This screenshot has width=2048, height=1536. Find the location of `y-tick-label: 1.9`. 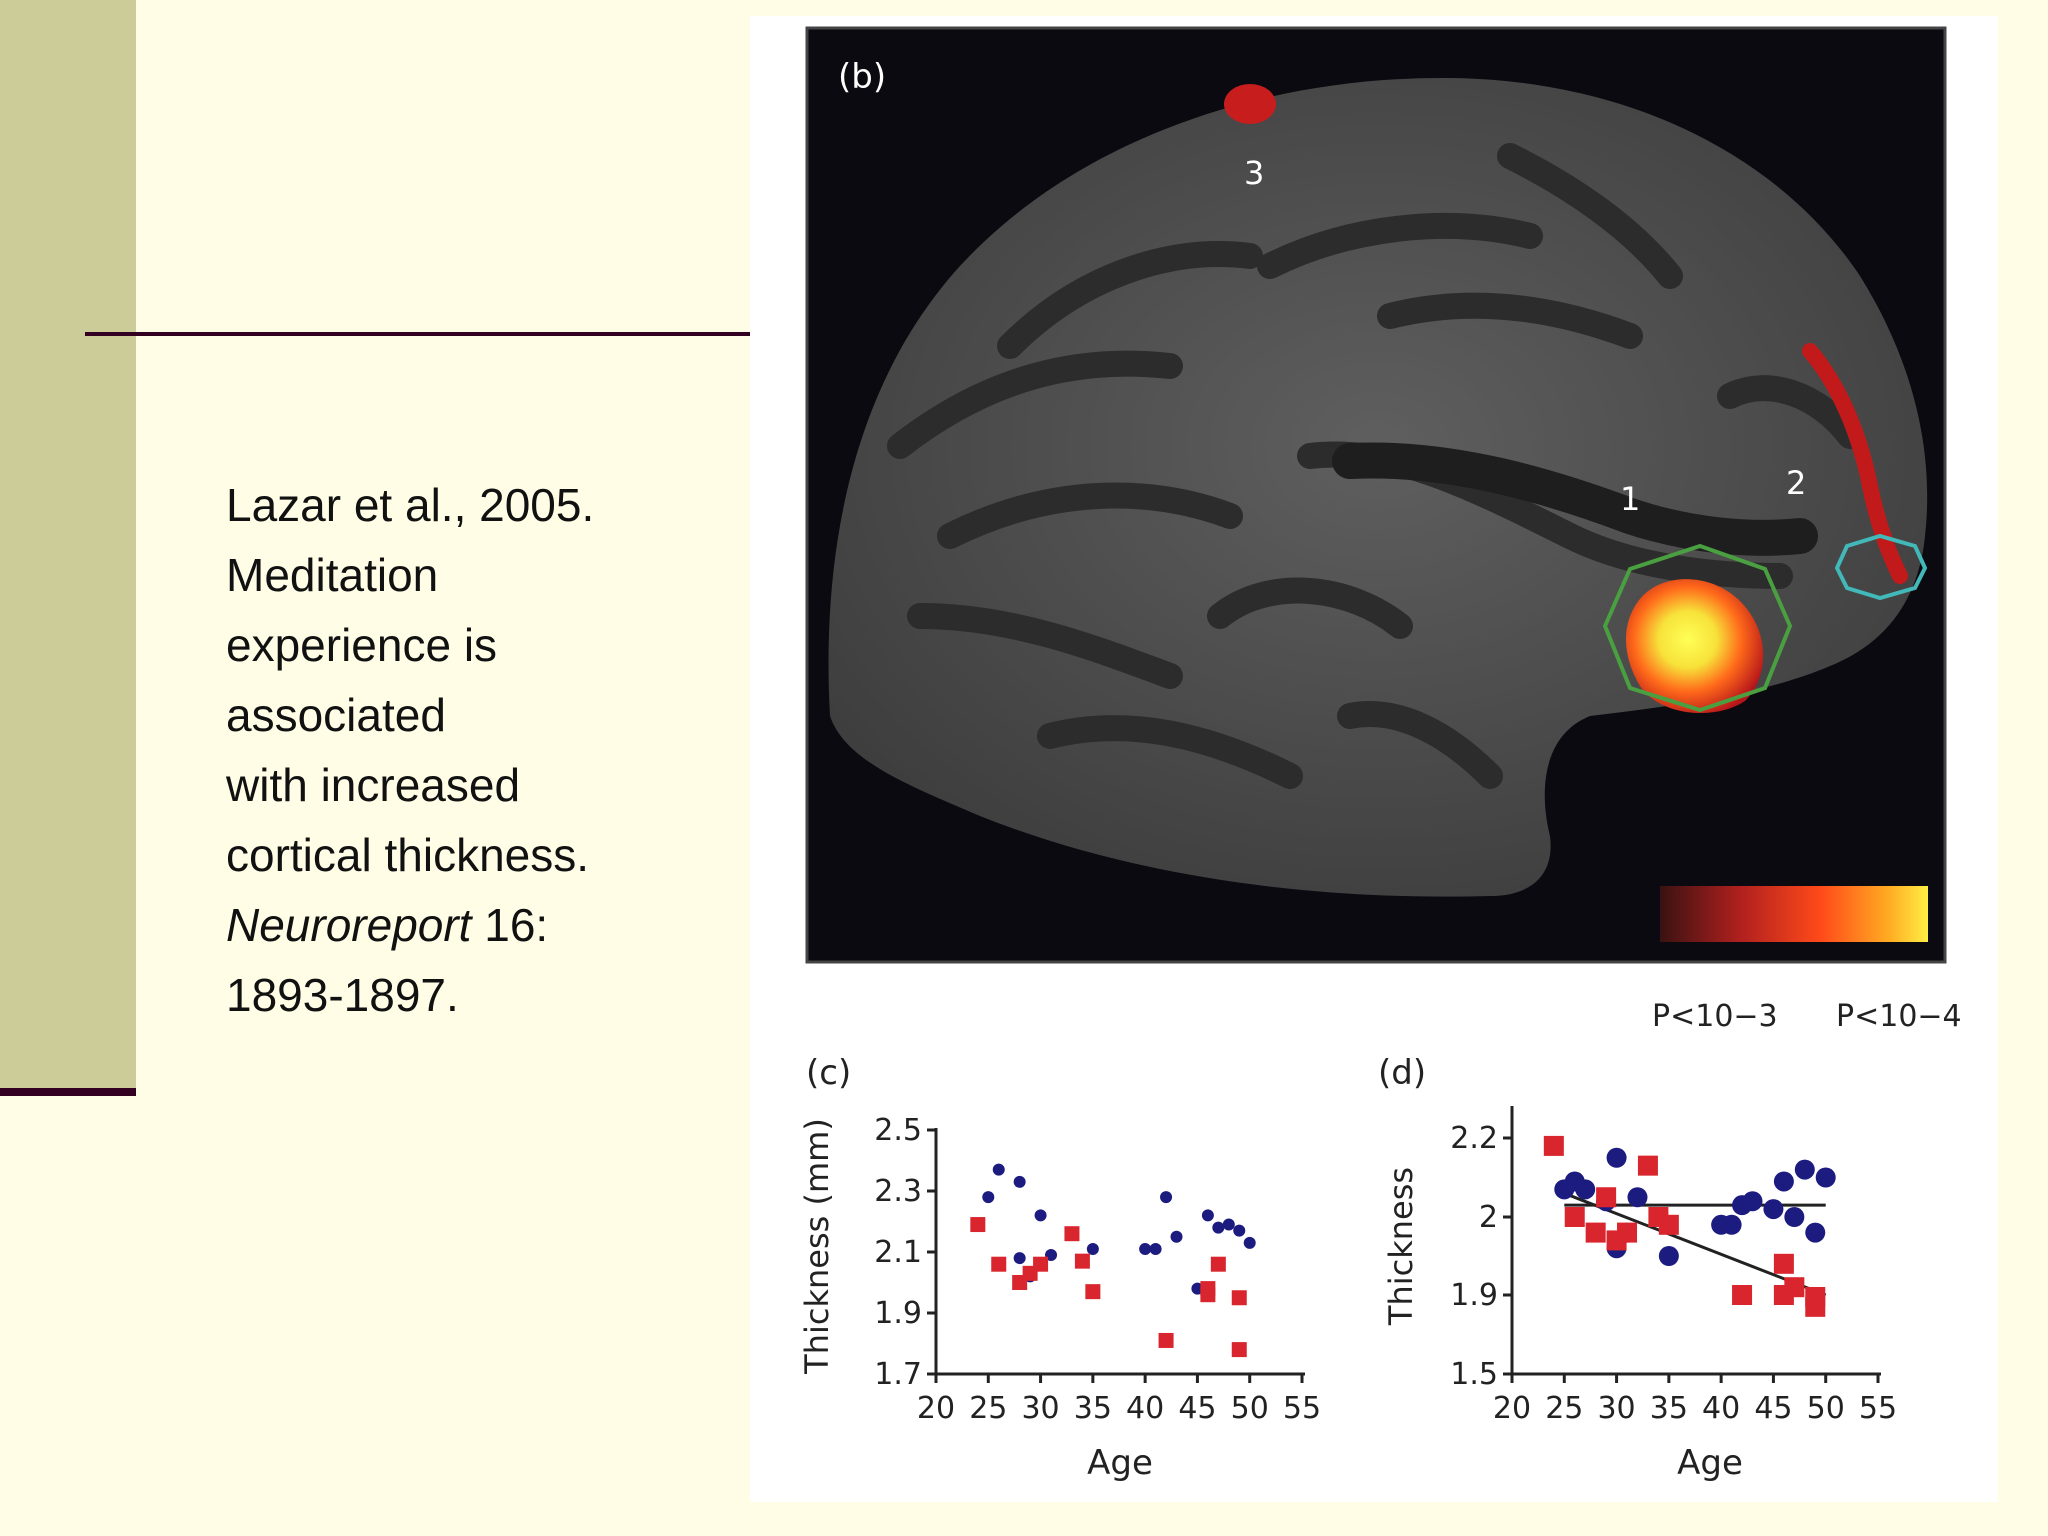

y-tick-label: 1.9 is located at coordinates (1474, 1295).